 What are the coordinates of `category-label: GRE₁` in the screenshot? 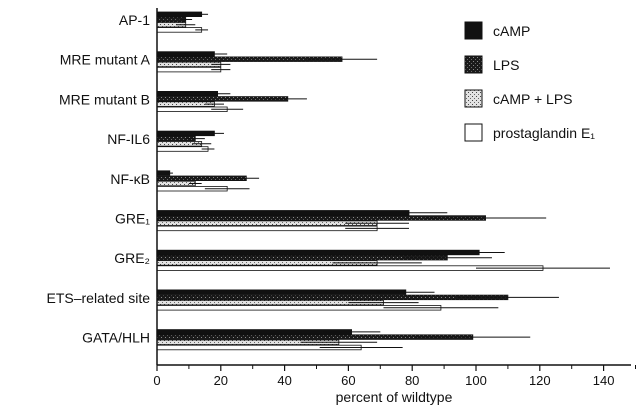 It's located at (132, 219).